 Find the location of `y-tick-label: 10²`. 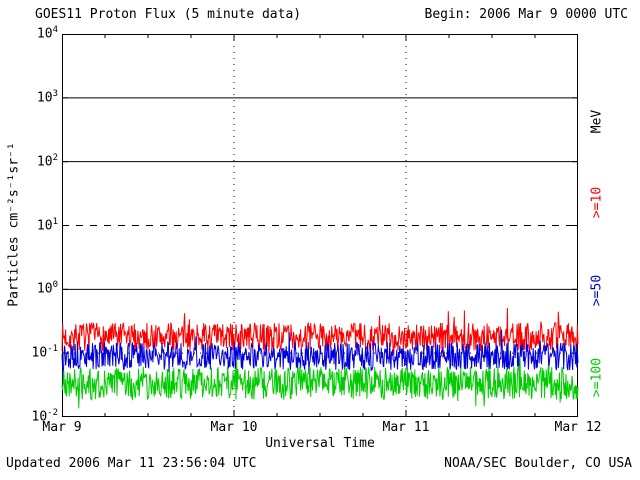

y-tick-label: 10² is located at coordinates (47, 160).